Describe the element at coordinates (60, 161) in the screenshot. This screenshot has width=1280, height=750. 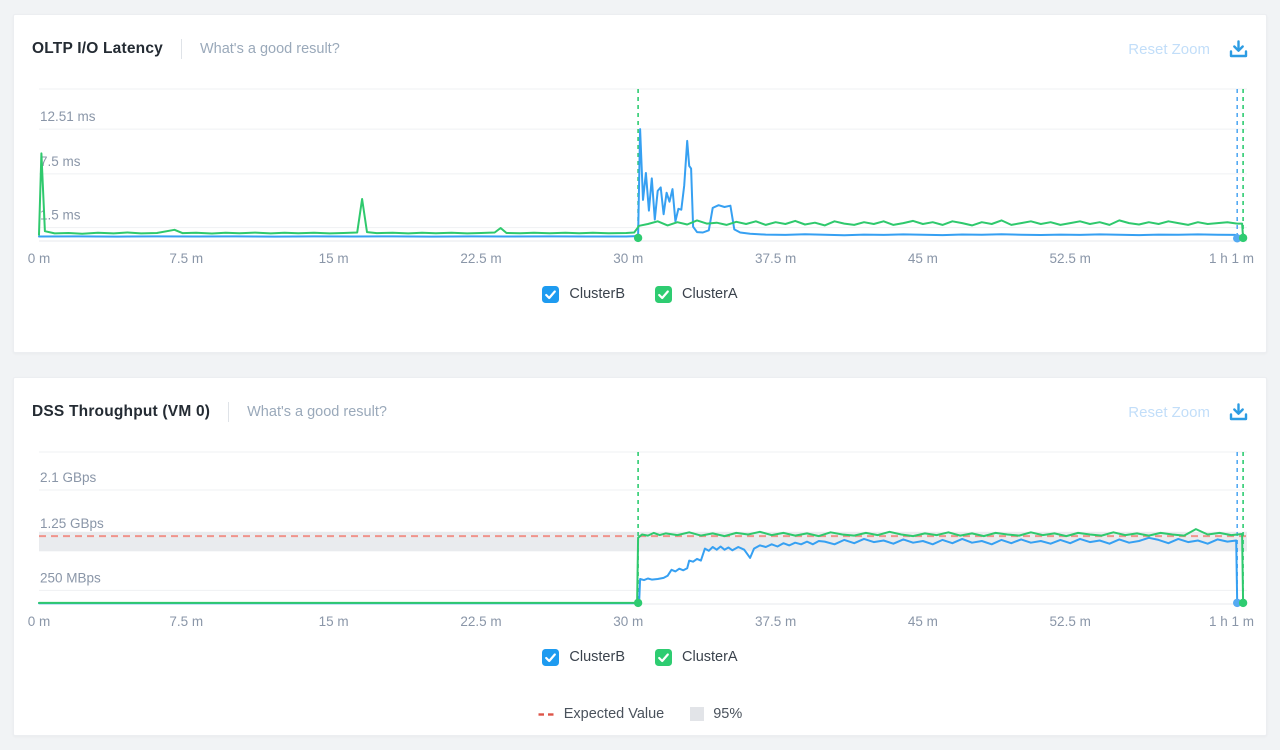
I see `y-tick-label: 7.5 ms` at that location.